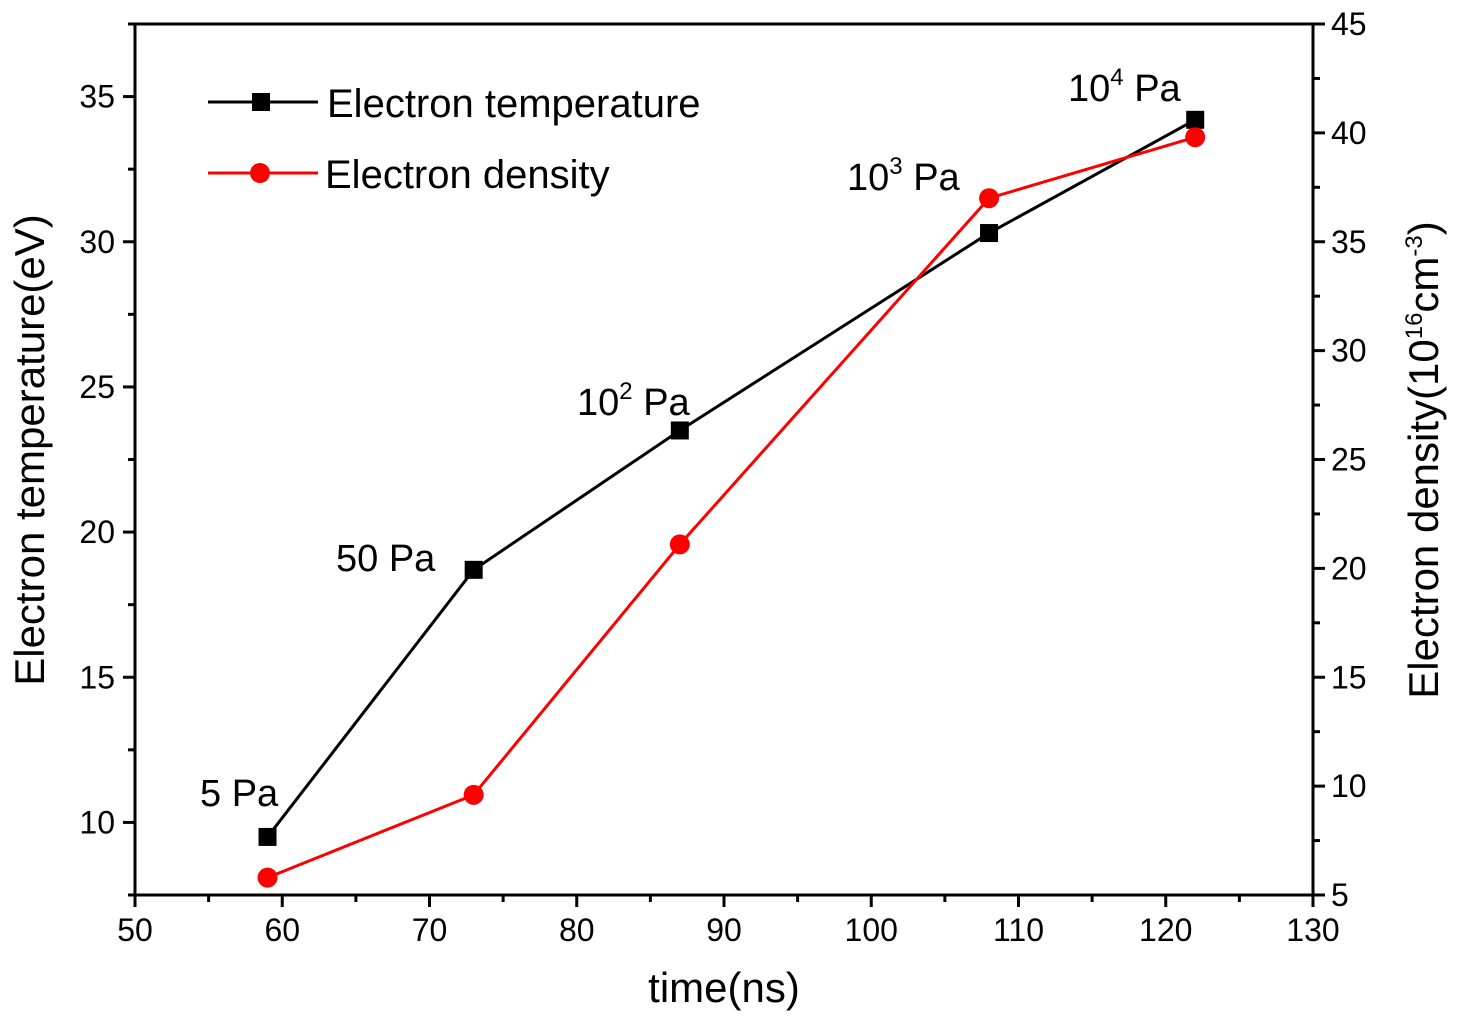 The image size is (1459, 1020). Describe the element at coordinates (467, 175) in the screenshot. I see `legend-label-density: Electron density` at that location.